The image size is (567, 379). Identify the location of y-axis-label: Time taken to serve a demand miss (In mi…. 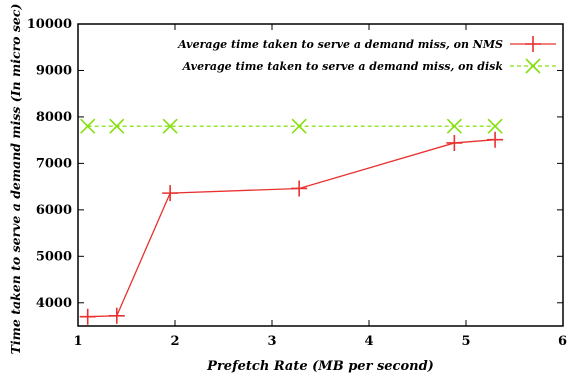
(15, 179).